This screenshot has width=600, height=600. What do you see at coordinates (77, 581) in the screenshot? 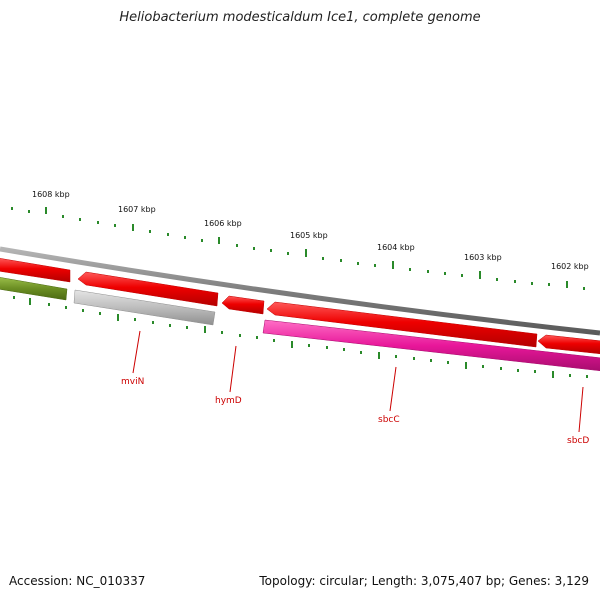
I see `accession-text: Accession: NC_010337` at bounding box center [77, 581].